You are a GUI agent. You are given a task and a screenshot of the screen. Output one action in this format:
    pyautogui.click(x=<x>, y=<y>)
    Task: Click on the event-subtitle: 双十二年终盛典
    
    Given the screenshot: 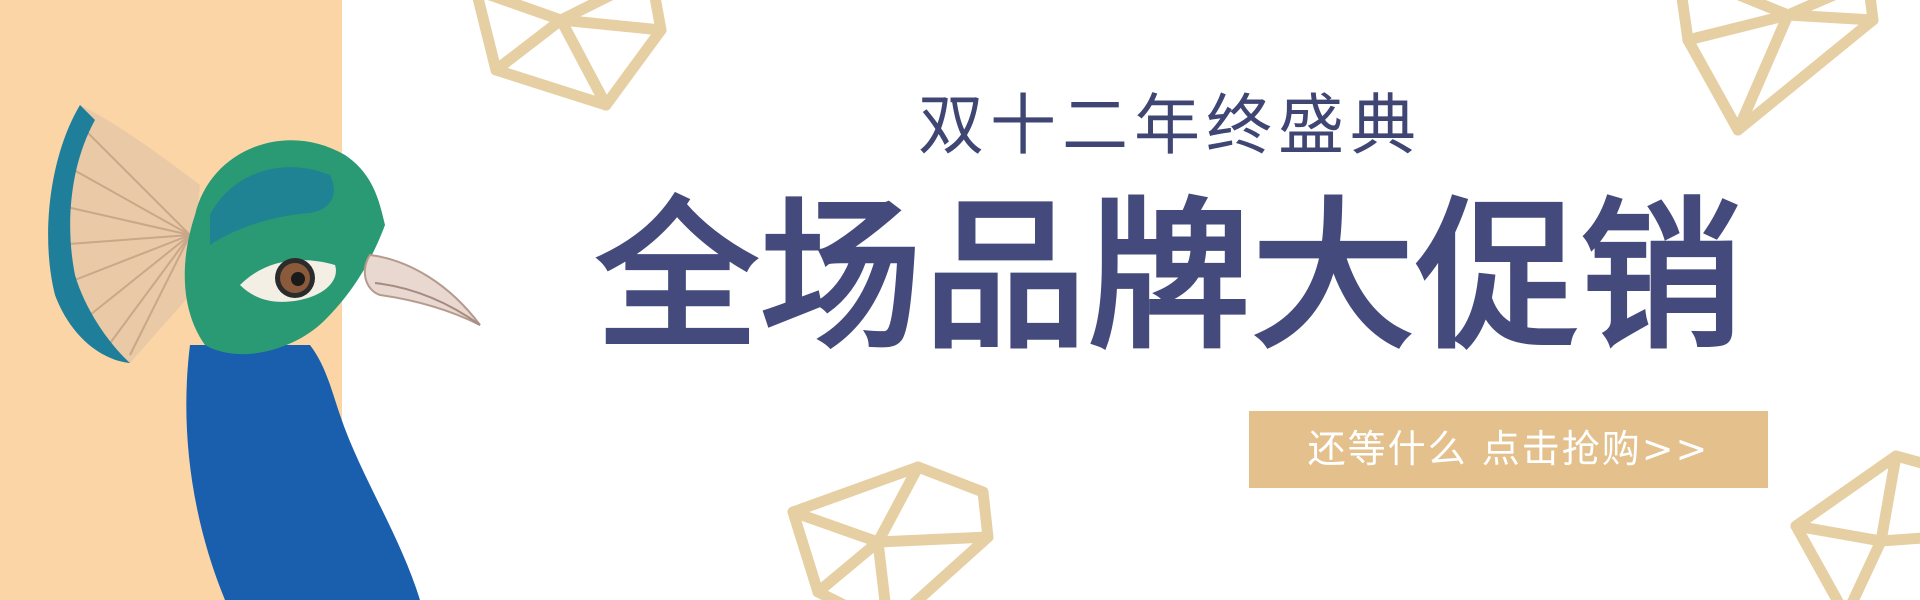 What is the action you would take?
    pyautogui.click(x=1170, y=125)
    